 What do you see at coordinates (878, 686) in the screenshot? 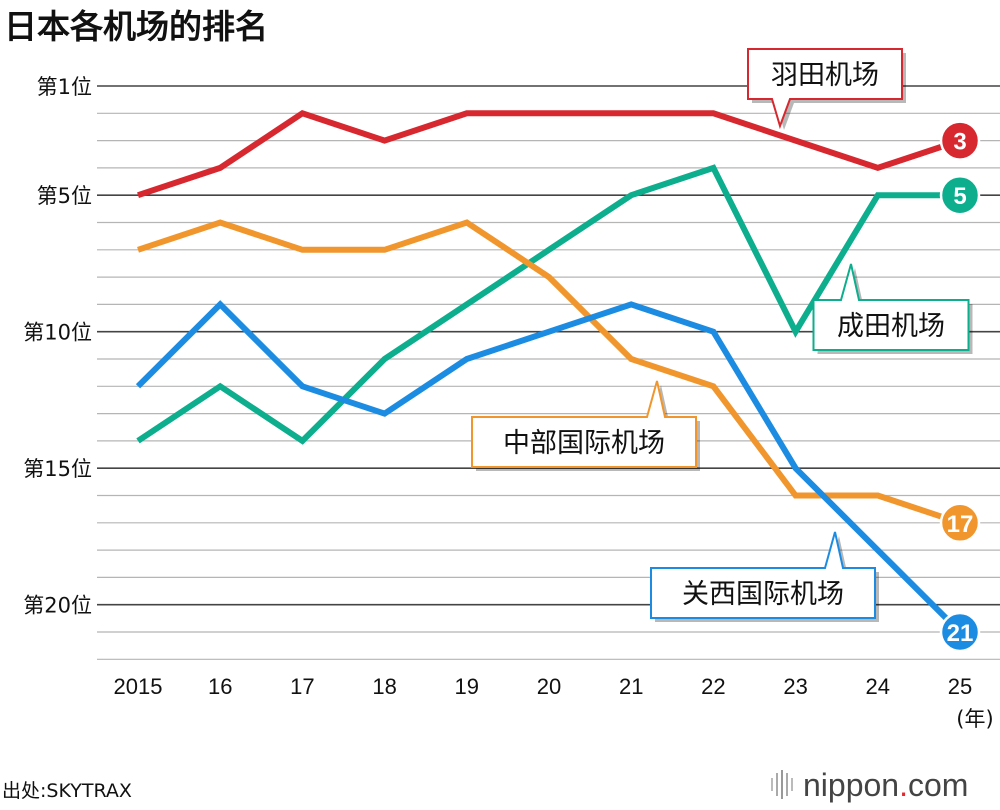
I see `x-tick-label: 24` at bounding box center [878, 686].